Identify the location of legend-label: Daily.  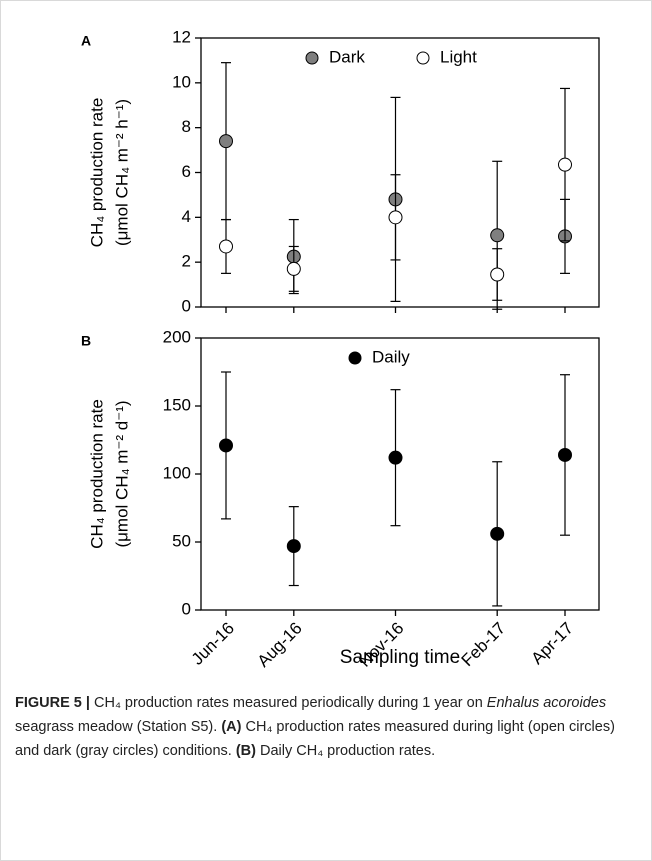
(391, 356).